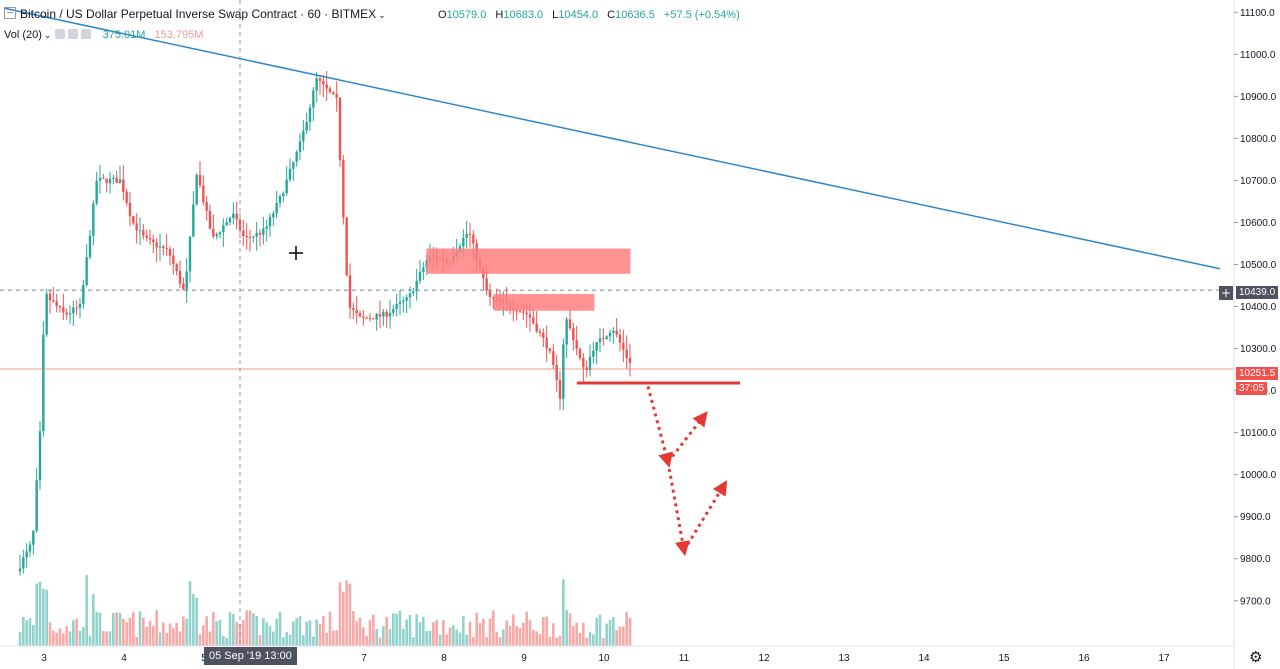 This screenshot has width=1280, height=669. I want to click on interval-label: 60, so click(314, 14).